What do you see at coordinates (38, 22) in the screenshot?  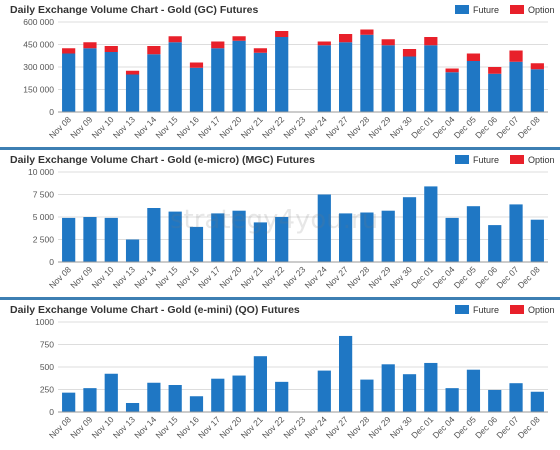 I see `y-tick-label: 600 000` at bounding box center [38, 22].